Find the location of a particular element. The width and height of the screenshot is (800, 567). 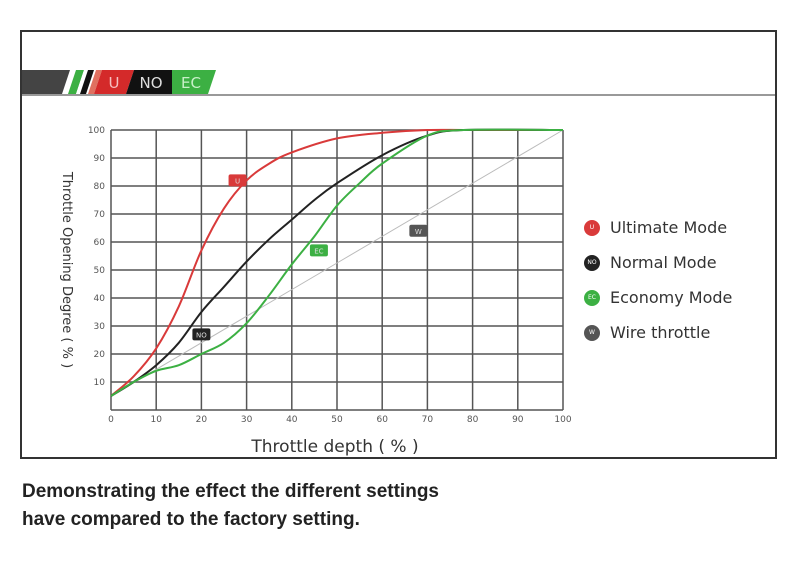

y-tick-label: 100 is located at coordinates (96, 131).